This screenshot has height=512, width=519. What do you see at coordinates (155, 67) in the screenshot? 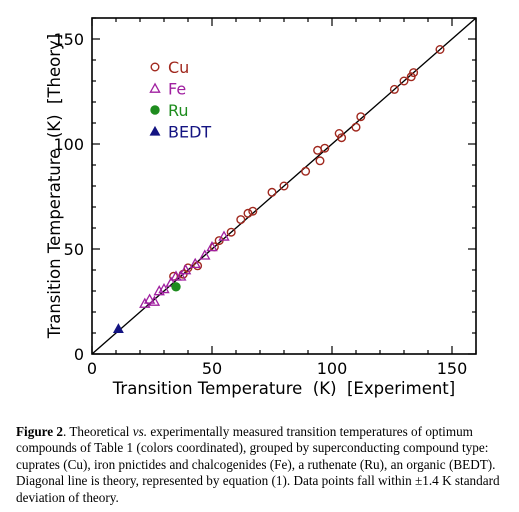
I see `legend-marker-cu` at bounding box center [155, 67].